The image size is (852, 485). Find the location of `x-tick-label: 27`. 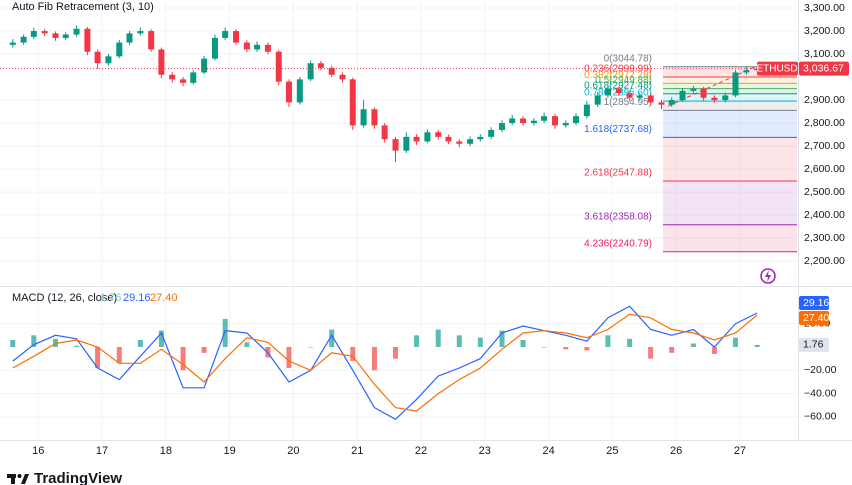

x-tick-label: 27 is located at coordinates (740, 451).